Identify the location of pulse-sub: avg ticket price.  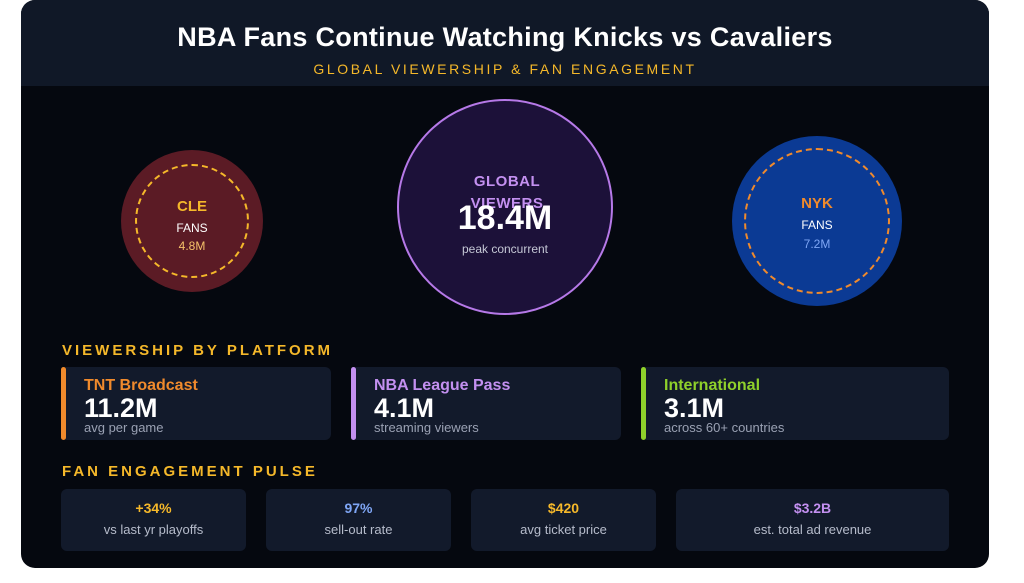
(563, 529).